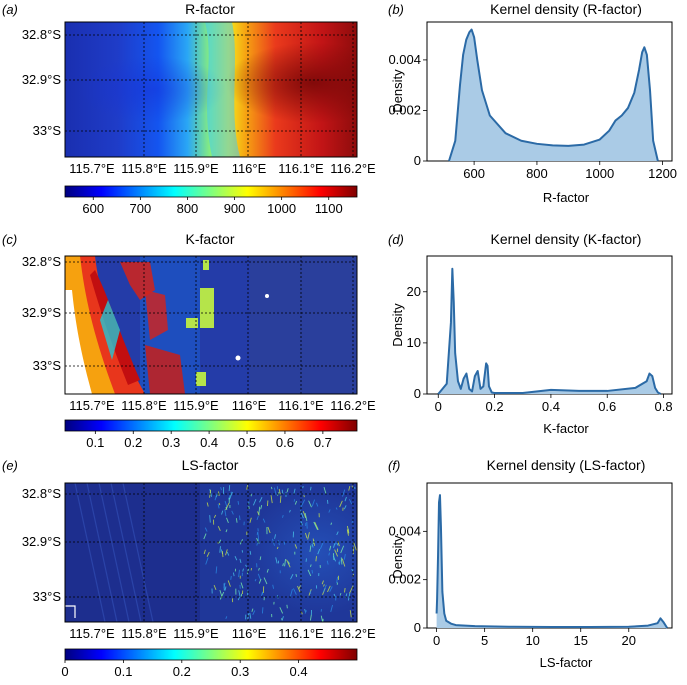  I want to click on x-tick-label: 800, so click(537, 173).